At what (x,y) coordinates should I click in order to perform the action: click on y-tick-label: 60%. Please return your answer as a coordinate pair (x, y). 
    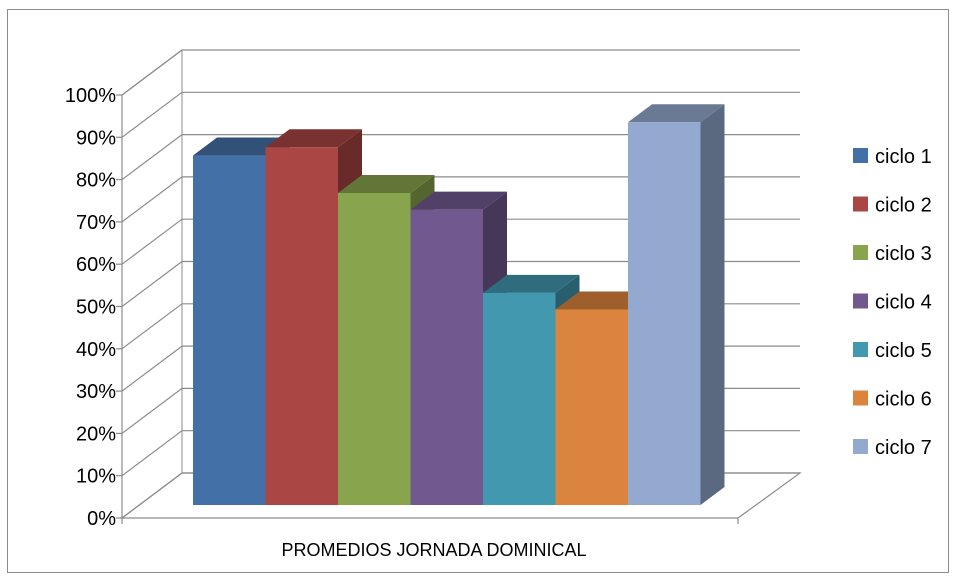
    Looking at the image, I should click on (96, 265).